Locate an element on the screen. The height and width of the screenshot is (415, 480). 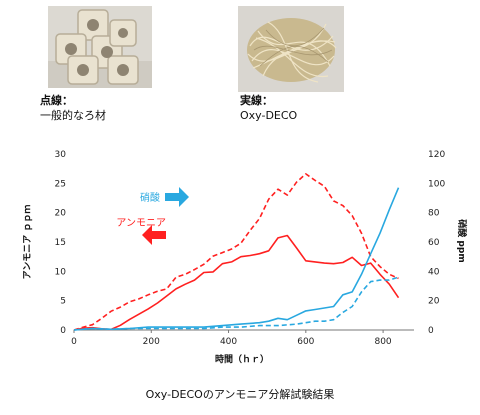
y-right-tick-label: 60 is located at coordinates (434, 243).